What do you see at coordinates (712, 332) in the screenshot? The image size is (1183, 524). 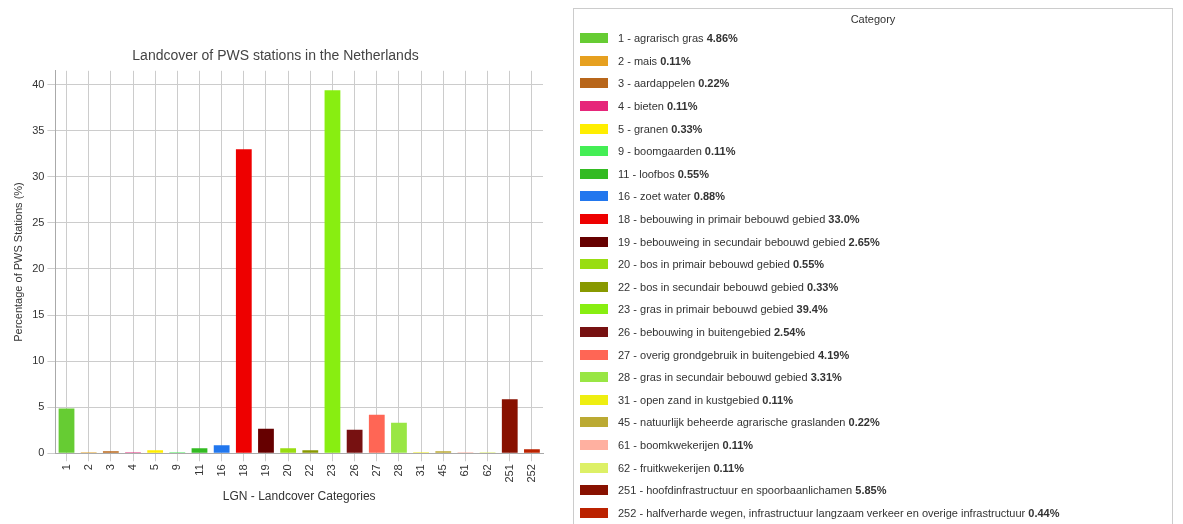 I see `legend-label: 26 - bebouwing in buitengebied 2.54%` at bounding box center [712, 332].